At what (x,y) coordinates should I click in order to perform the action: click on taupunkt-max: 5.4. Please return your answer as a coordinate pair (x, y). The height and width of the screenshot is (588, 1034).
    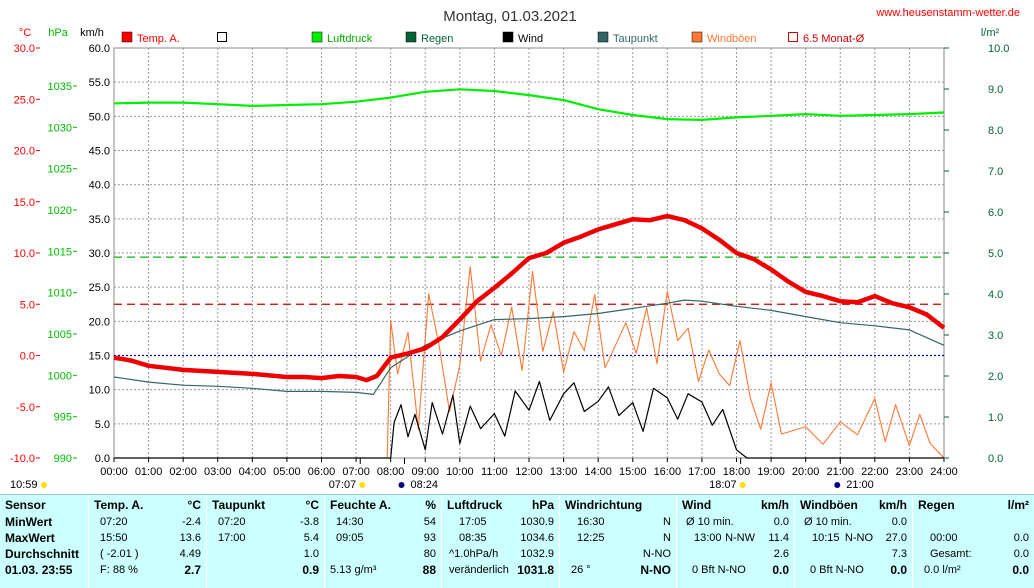
    Looking at the image, I should click on (311, 538).